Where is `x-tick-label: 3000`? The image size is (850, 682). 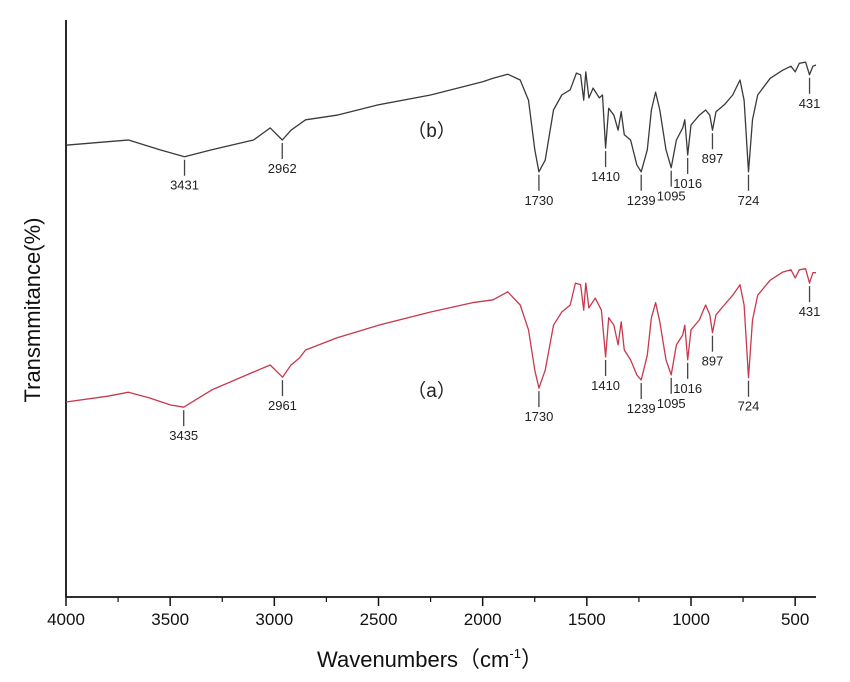 x-tick-label: 3000 is located at coordinates (274, 619).